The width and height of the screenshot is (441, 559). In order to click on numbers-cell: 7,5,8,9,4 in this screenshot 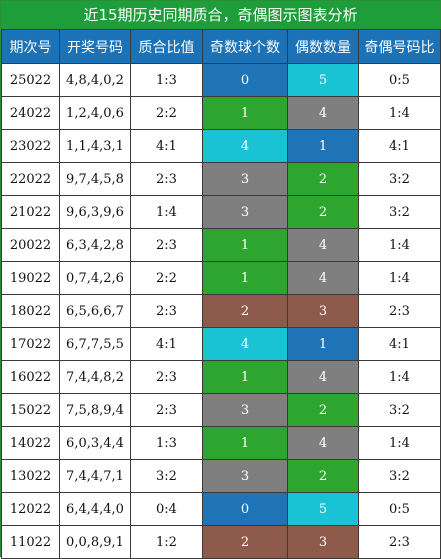, I will do `click(95, 410)`.